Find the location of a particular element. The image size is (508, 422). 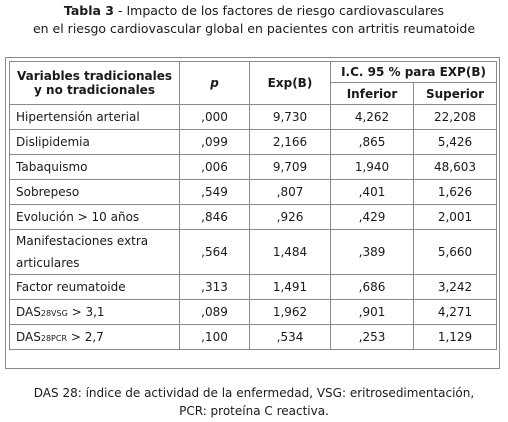

table-row: Sobrepeso ,549 ,807 ,401 1,626 is located at coordinates (253, 192).